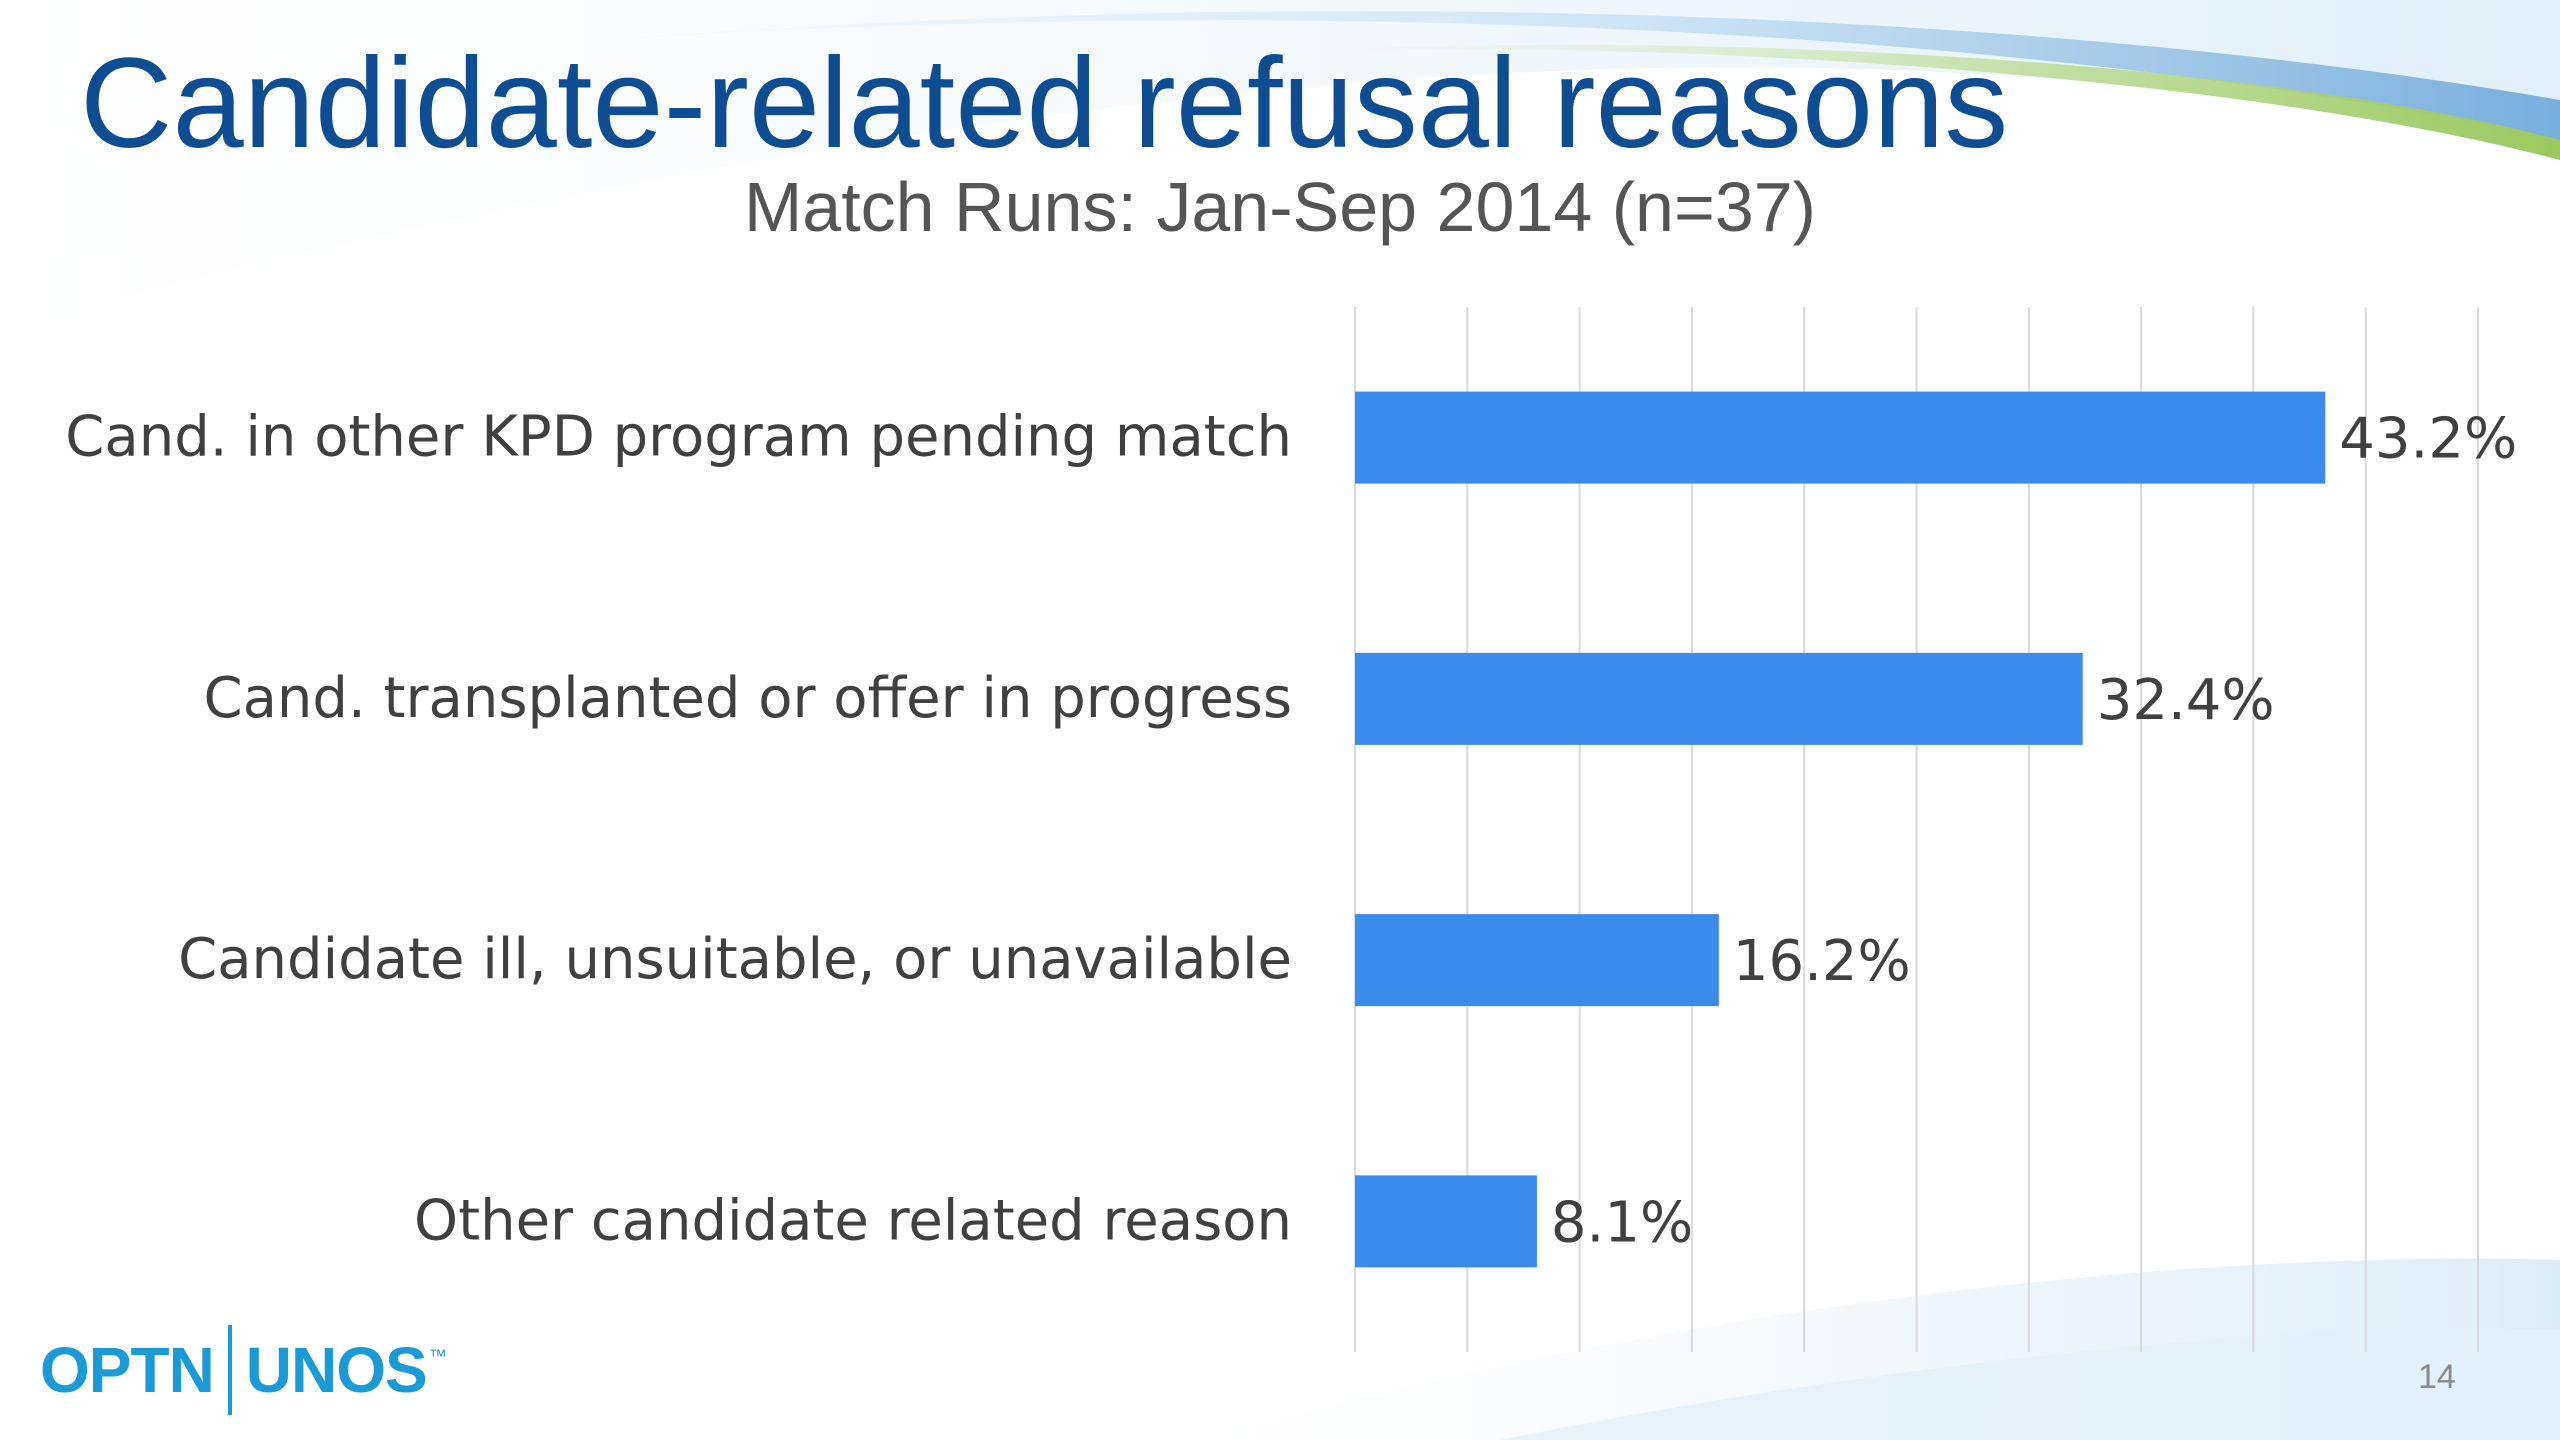 The height and width of the screenshot is (1440, 2560). What do you see at coordinates (243, 1369) in the screenshot?
I see `optn-unos-logo: OPTN UNOS ™` at bounding box center [243, 1369].